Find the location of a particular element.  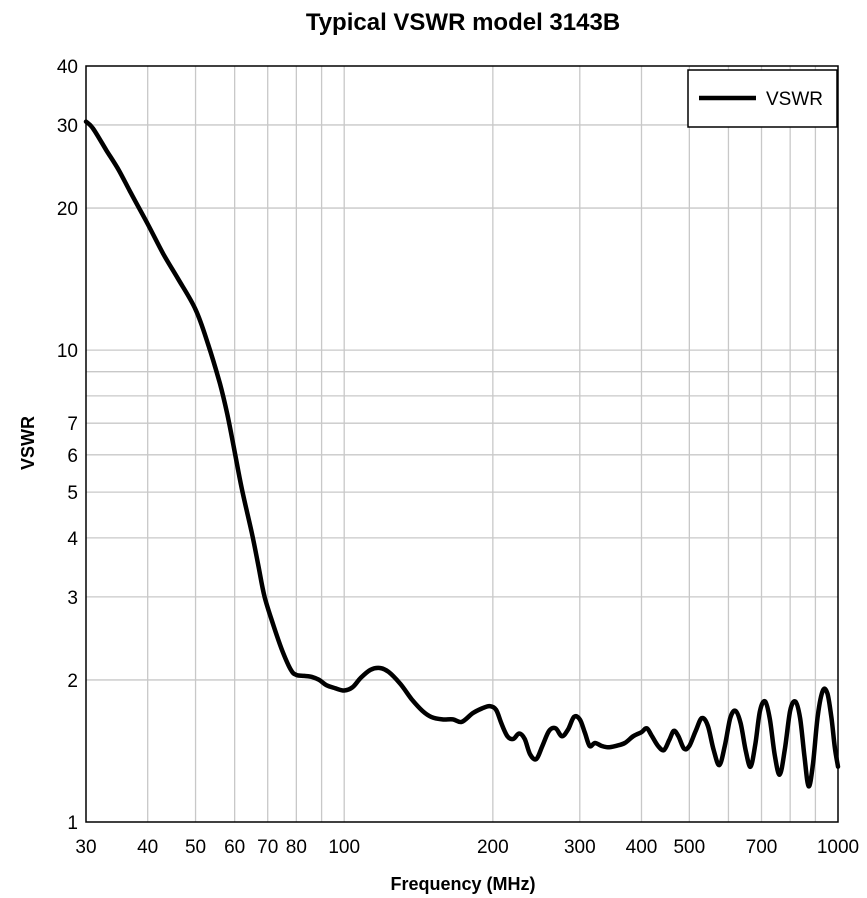

x-tick-label: 400 is located at coordinates (642, 847).